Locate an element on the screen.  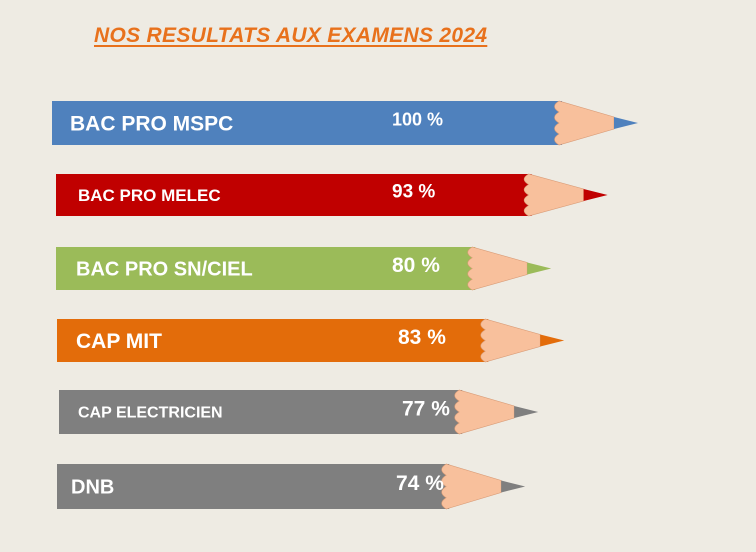
value-label: 100 % is located at coordinates (417, 119).